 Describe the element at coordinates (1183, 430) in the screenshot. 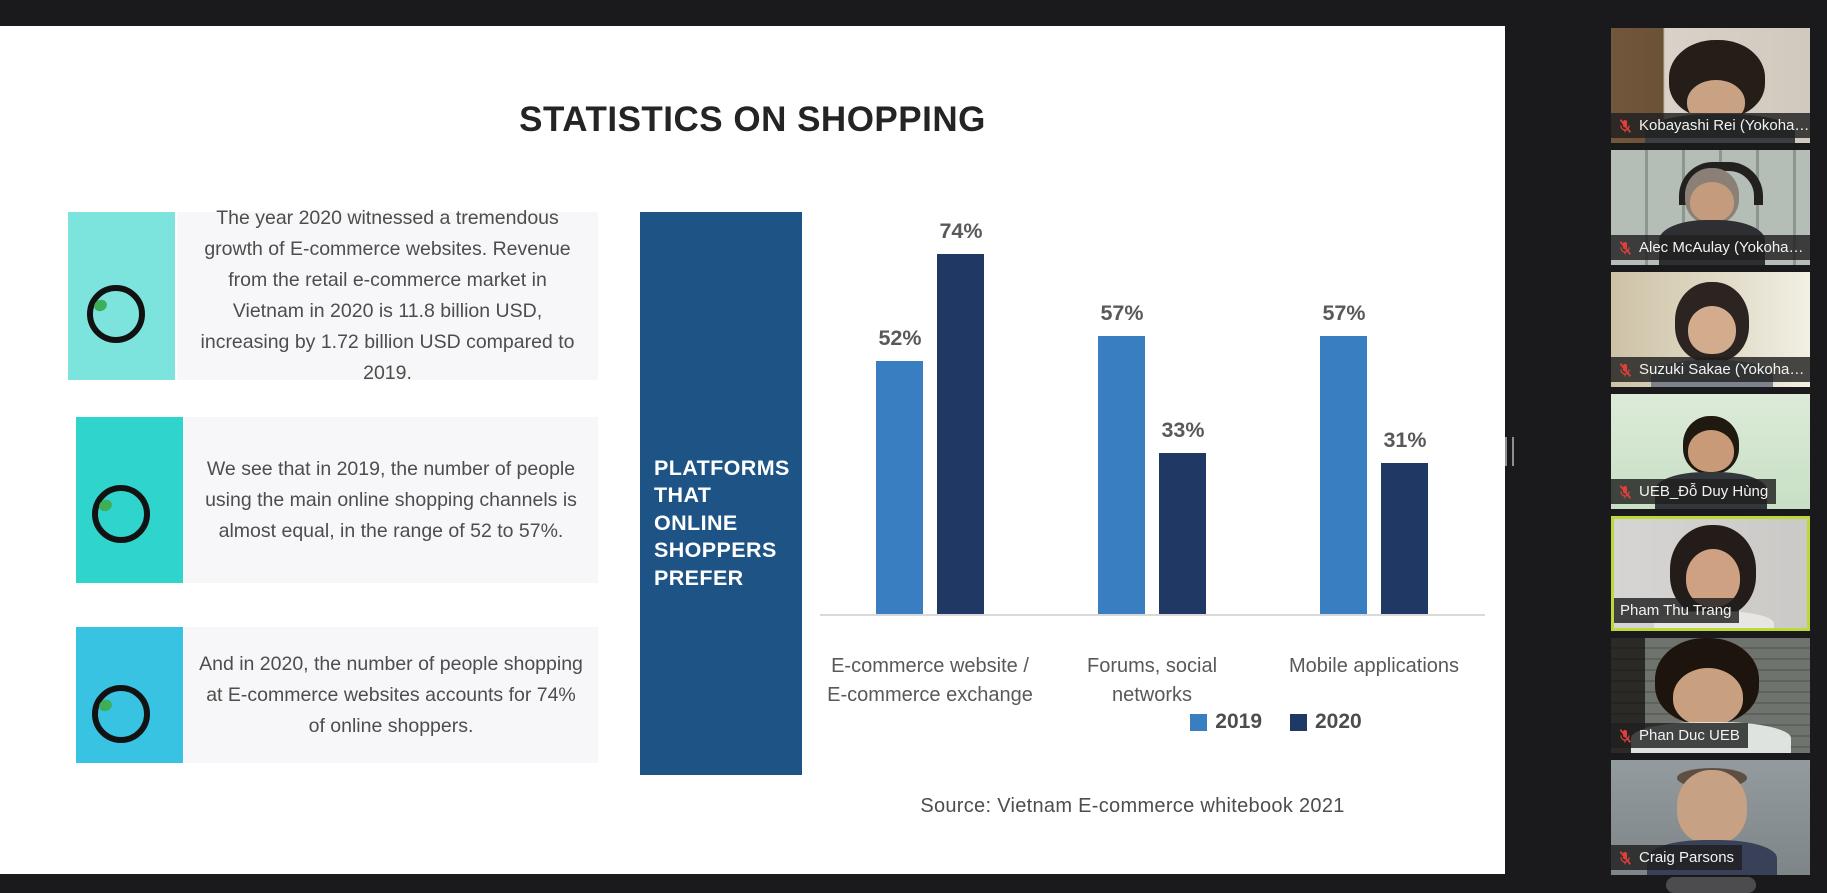

I see `data-label: 33%` at that location.